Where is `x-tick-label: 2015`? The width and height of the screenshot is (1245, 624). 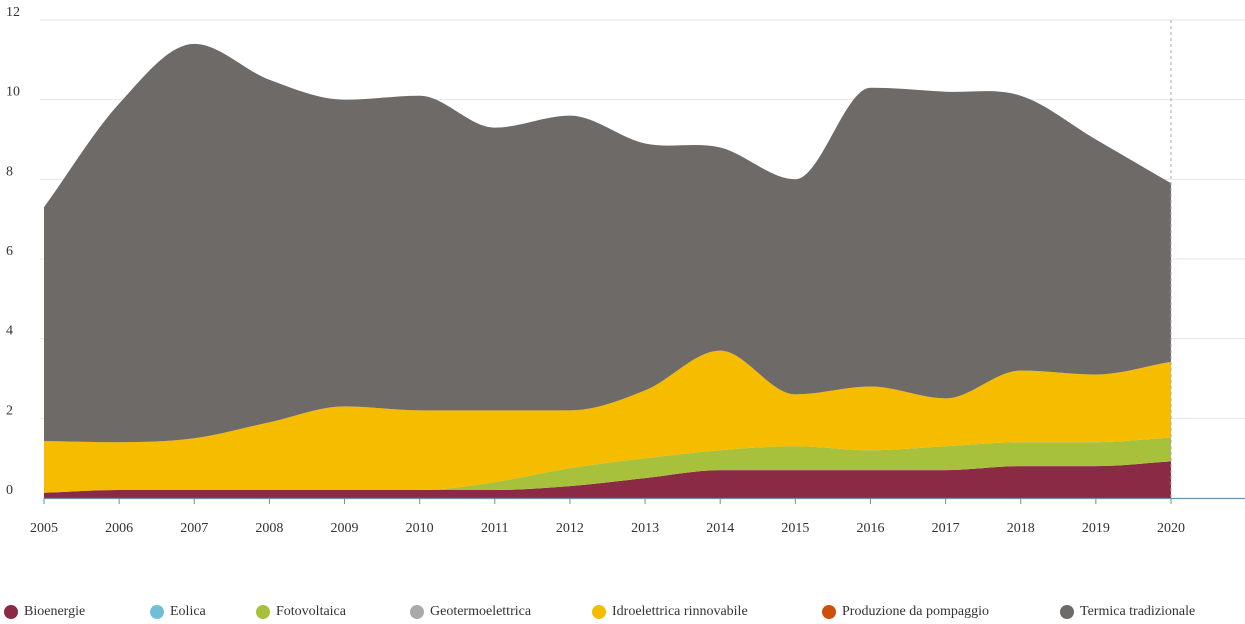
x-tick-label: 2015 is located at coordinates (795, 528).